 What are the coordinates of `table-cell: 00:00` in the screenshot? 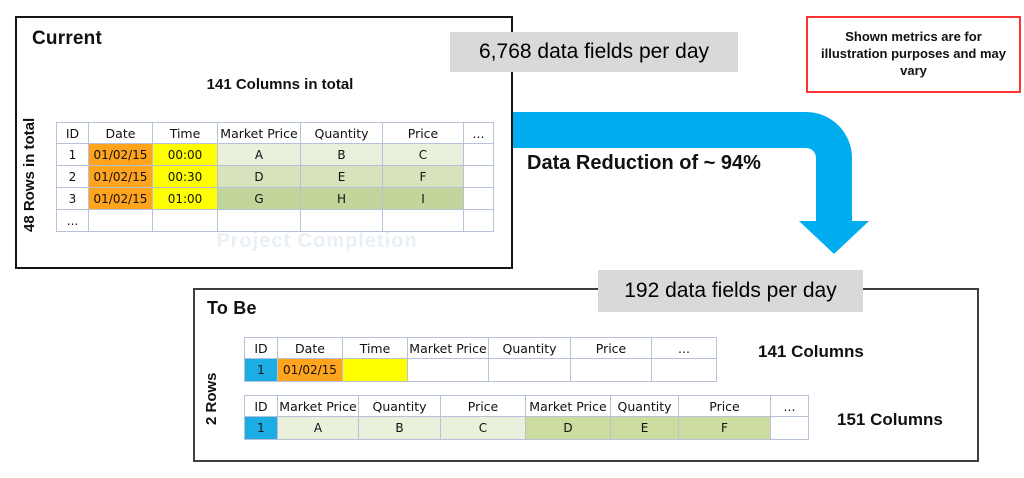 It's located at (185, 154).